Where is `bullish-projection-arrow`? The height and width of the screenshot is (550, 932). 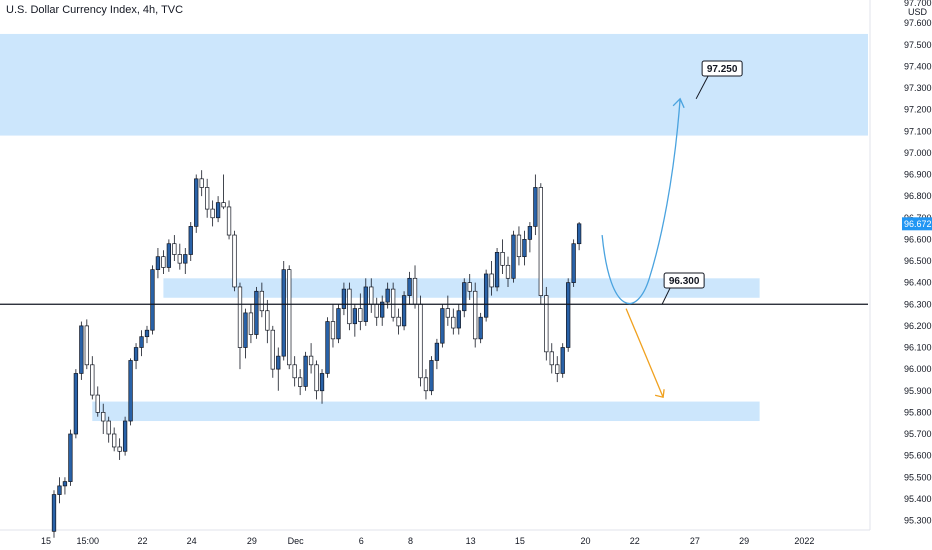 bullish-projection-arrow is located at coordinates (641, 201).